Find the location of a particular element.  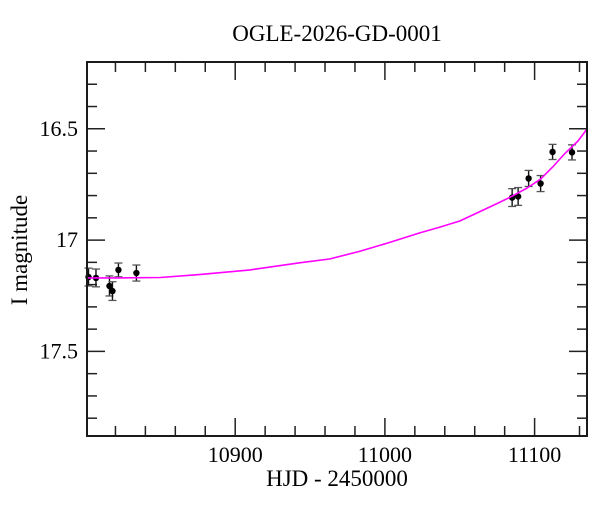

x-tick-label: 10900 is located at coordinates (235, 454).